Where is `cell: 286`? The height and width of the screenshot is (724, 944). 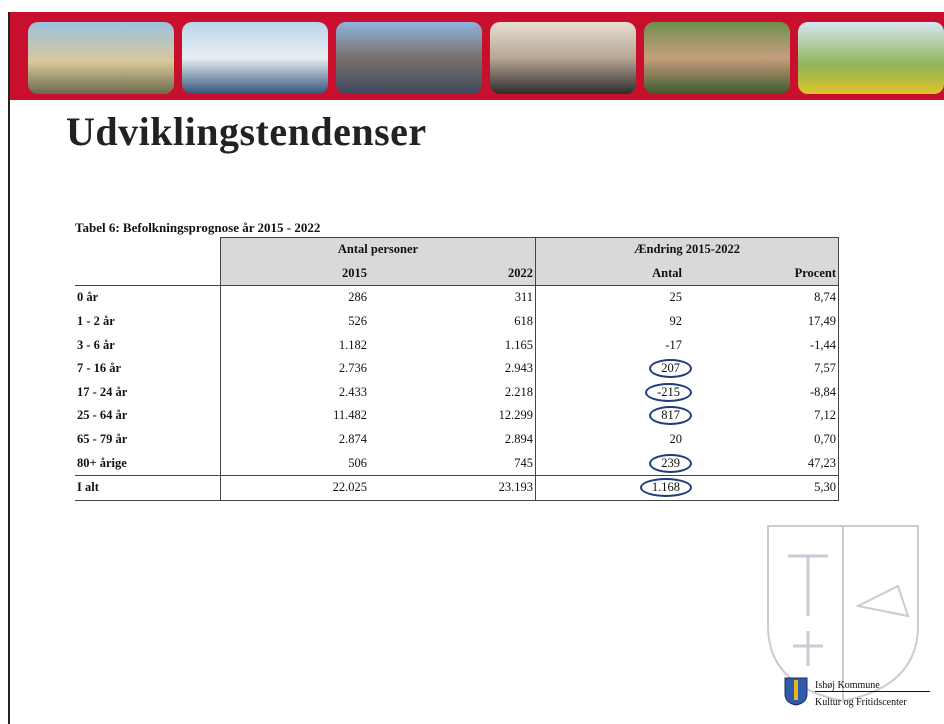 cell: 286 is located at coordinates (303, 297).